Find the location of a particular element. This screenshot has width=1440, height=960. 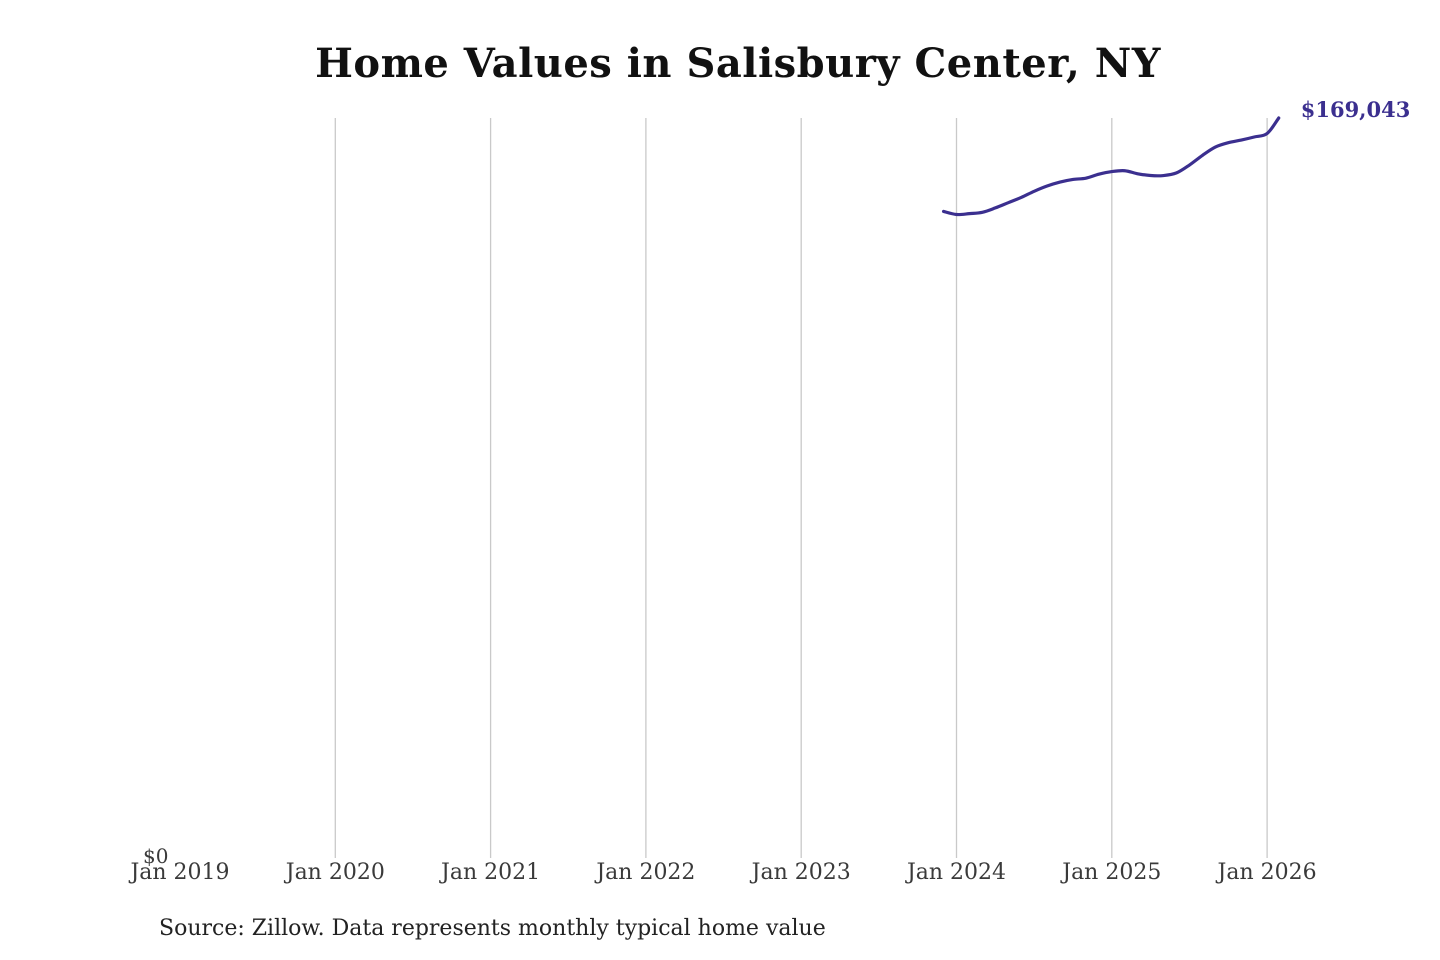

x-tick-label: Jan 2019 is located at coordinates (178, 872).